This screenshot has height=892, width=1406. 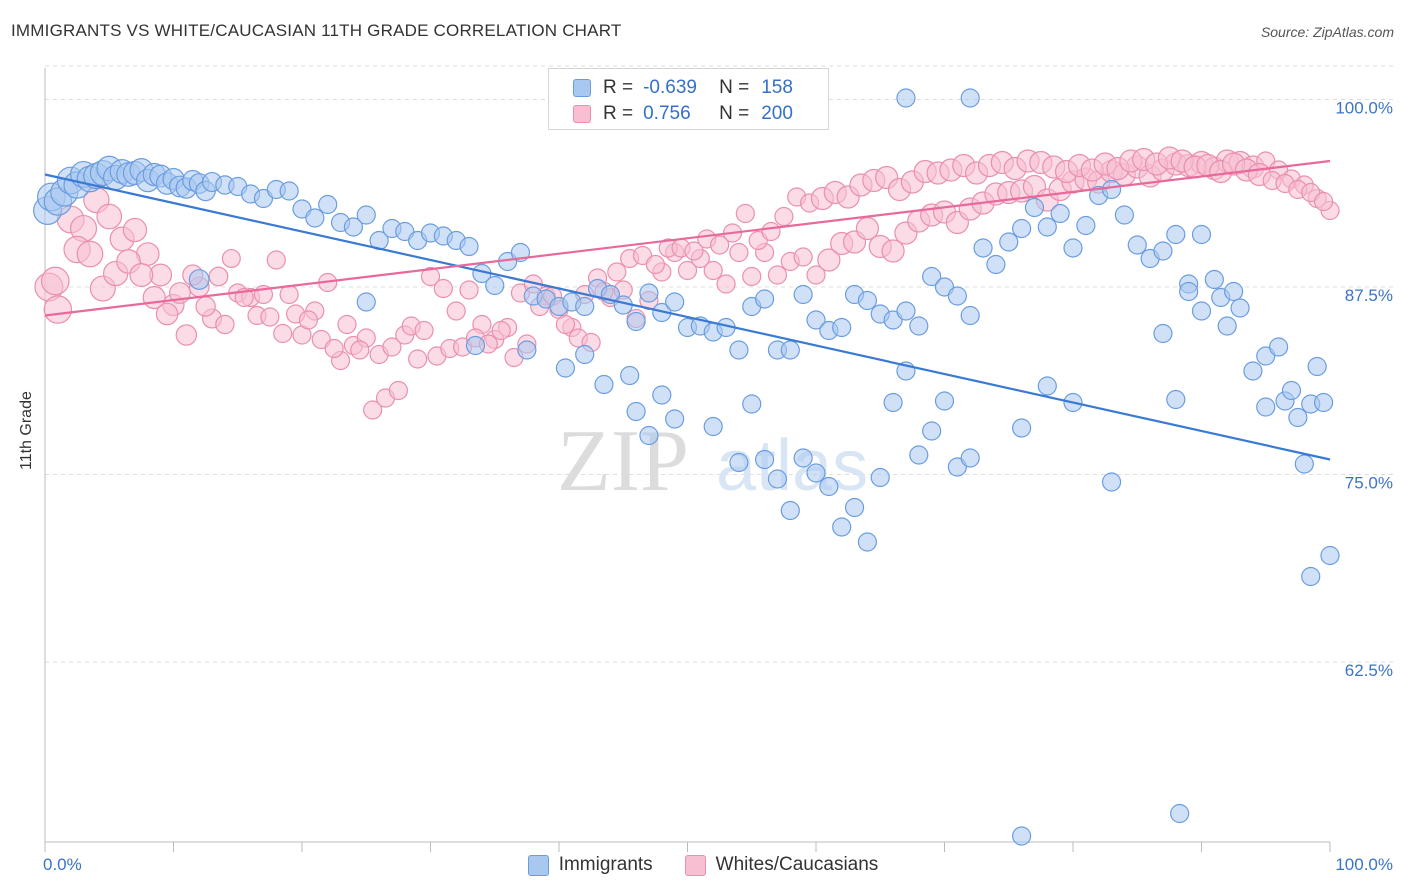 I want to click on n-label: N =, so click(x=734, y=87).